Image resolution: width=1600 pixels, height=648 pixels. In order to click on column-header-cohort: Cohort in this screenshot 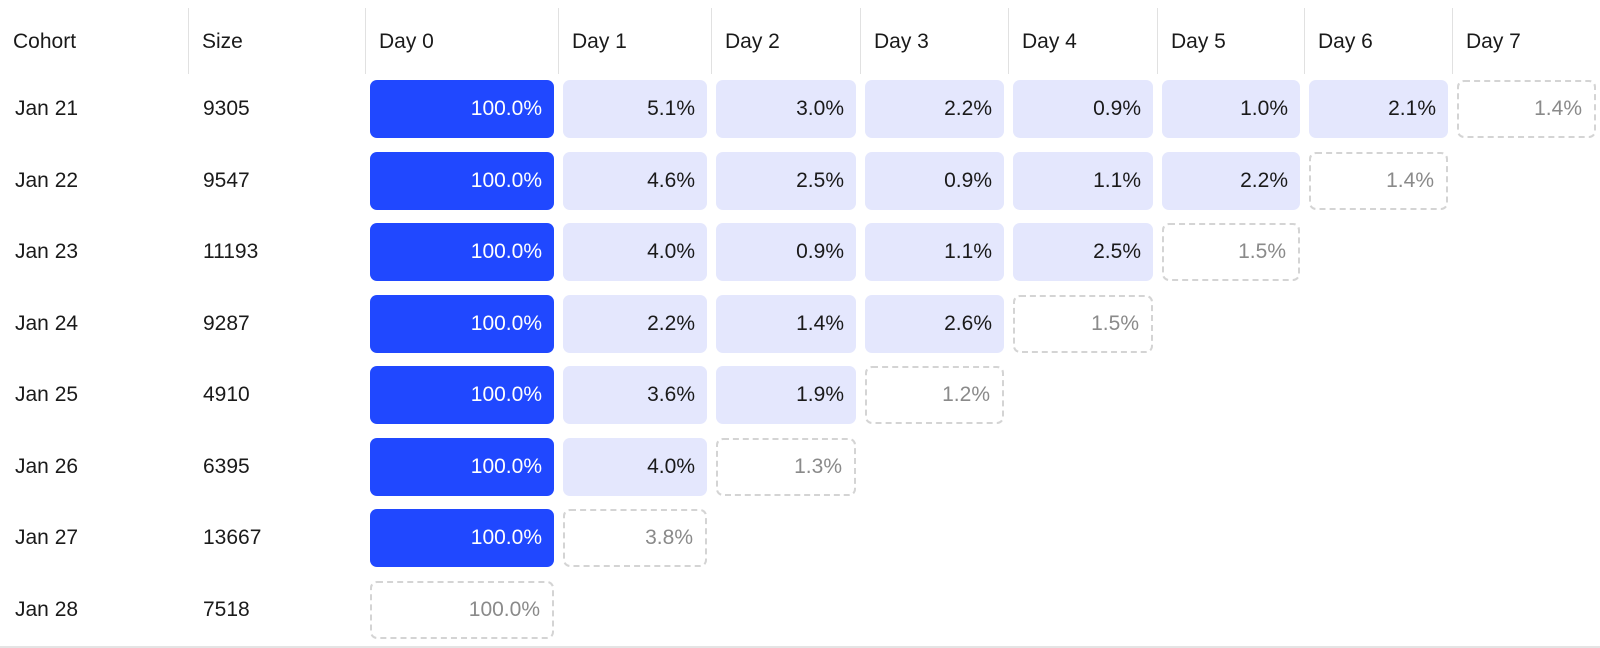, I will do `click(45, 41)`.